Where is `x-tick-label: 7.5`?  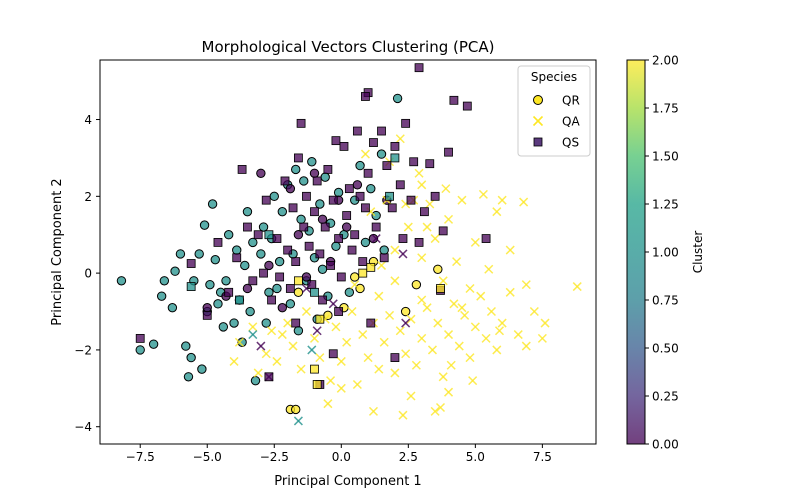 x-tick-label: 7.5 is located at coordinates (542, 457).